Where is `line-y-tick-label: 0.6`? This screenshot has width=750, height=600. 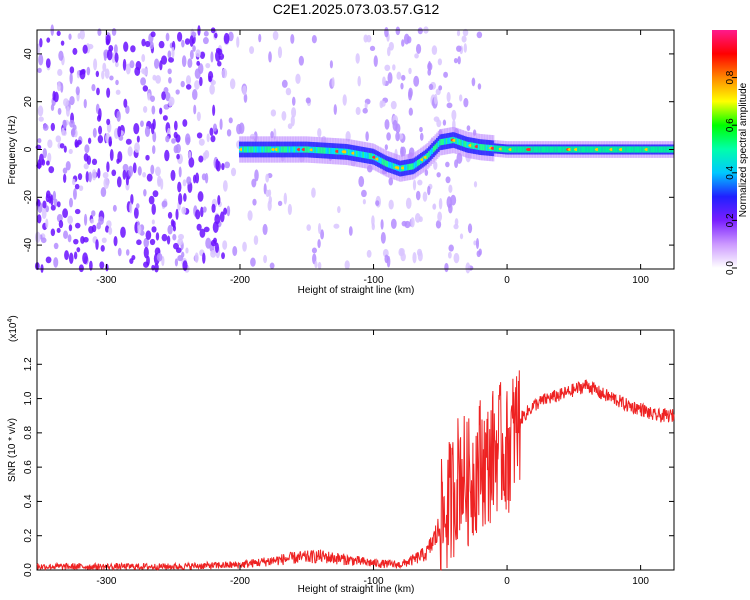 line-y-tick-label: 0.6 is located at coordinates (28, 467).